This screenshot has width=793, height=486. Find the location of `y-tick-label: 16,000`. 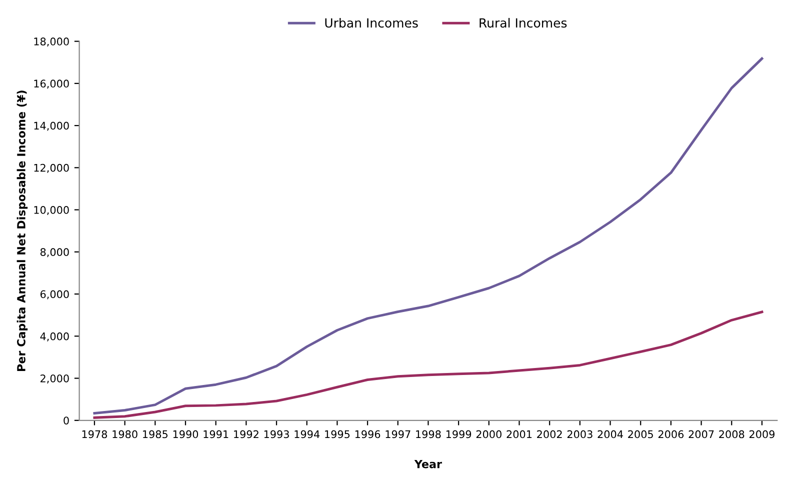

y-tick-label: 16,000 is located at coordinates (51, 84).